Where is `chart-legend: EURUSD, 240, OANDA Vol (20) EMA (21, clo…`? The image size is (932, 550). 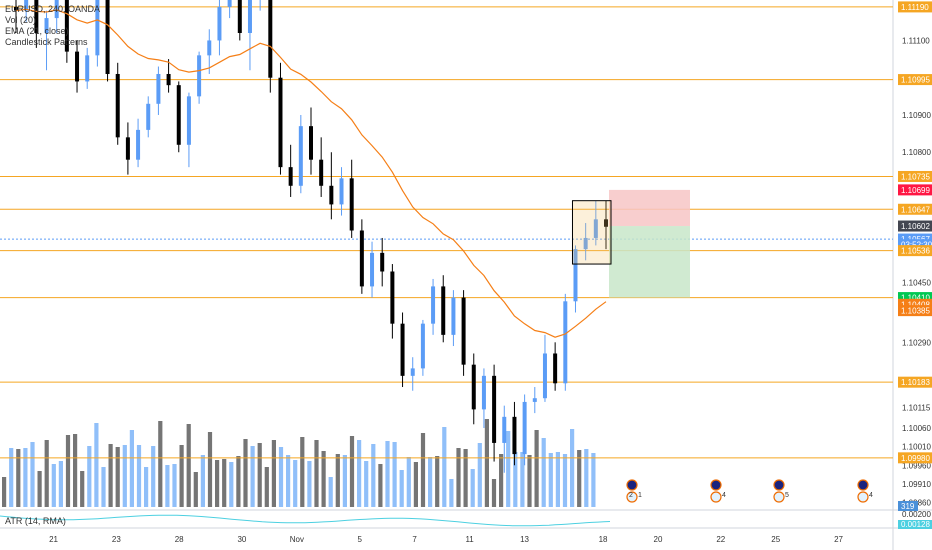
chart-legend: EURUSD, 240, OANDA Vol (20) EMA (21, clo… is located at coordinates (52, 26).